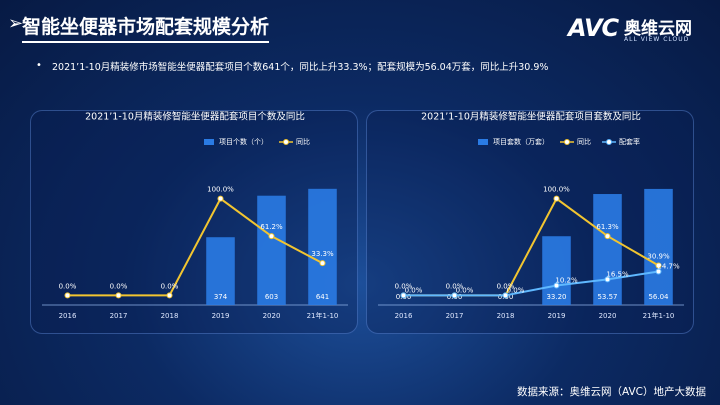 Image resolution: width=720 pixels, height=405 pixels. I want to click on bar-label: 603, so click(271, 297).